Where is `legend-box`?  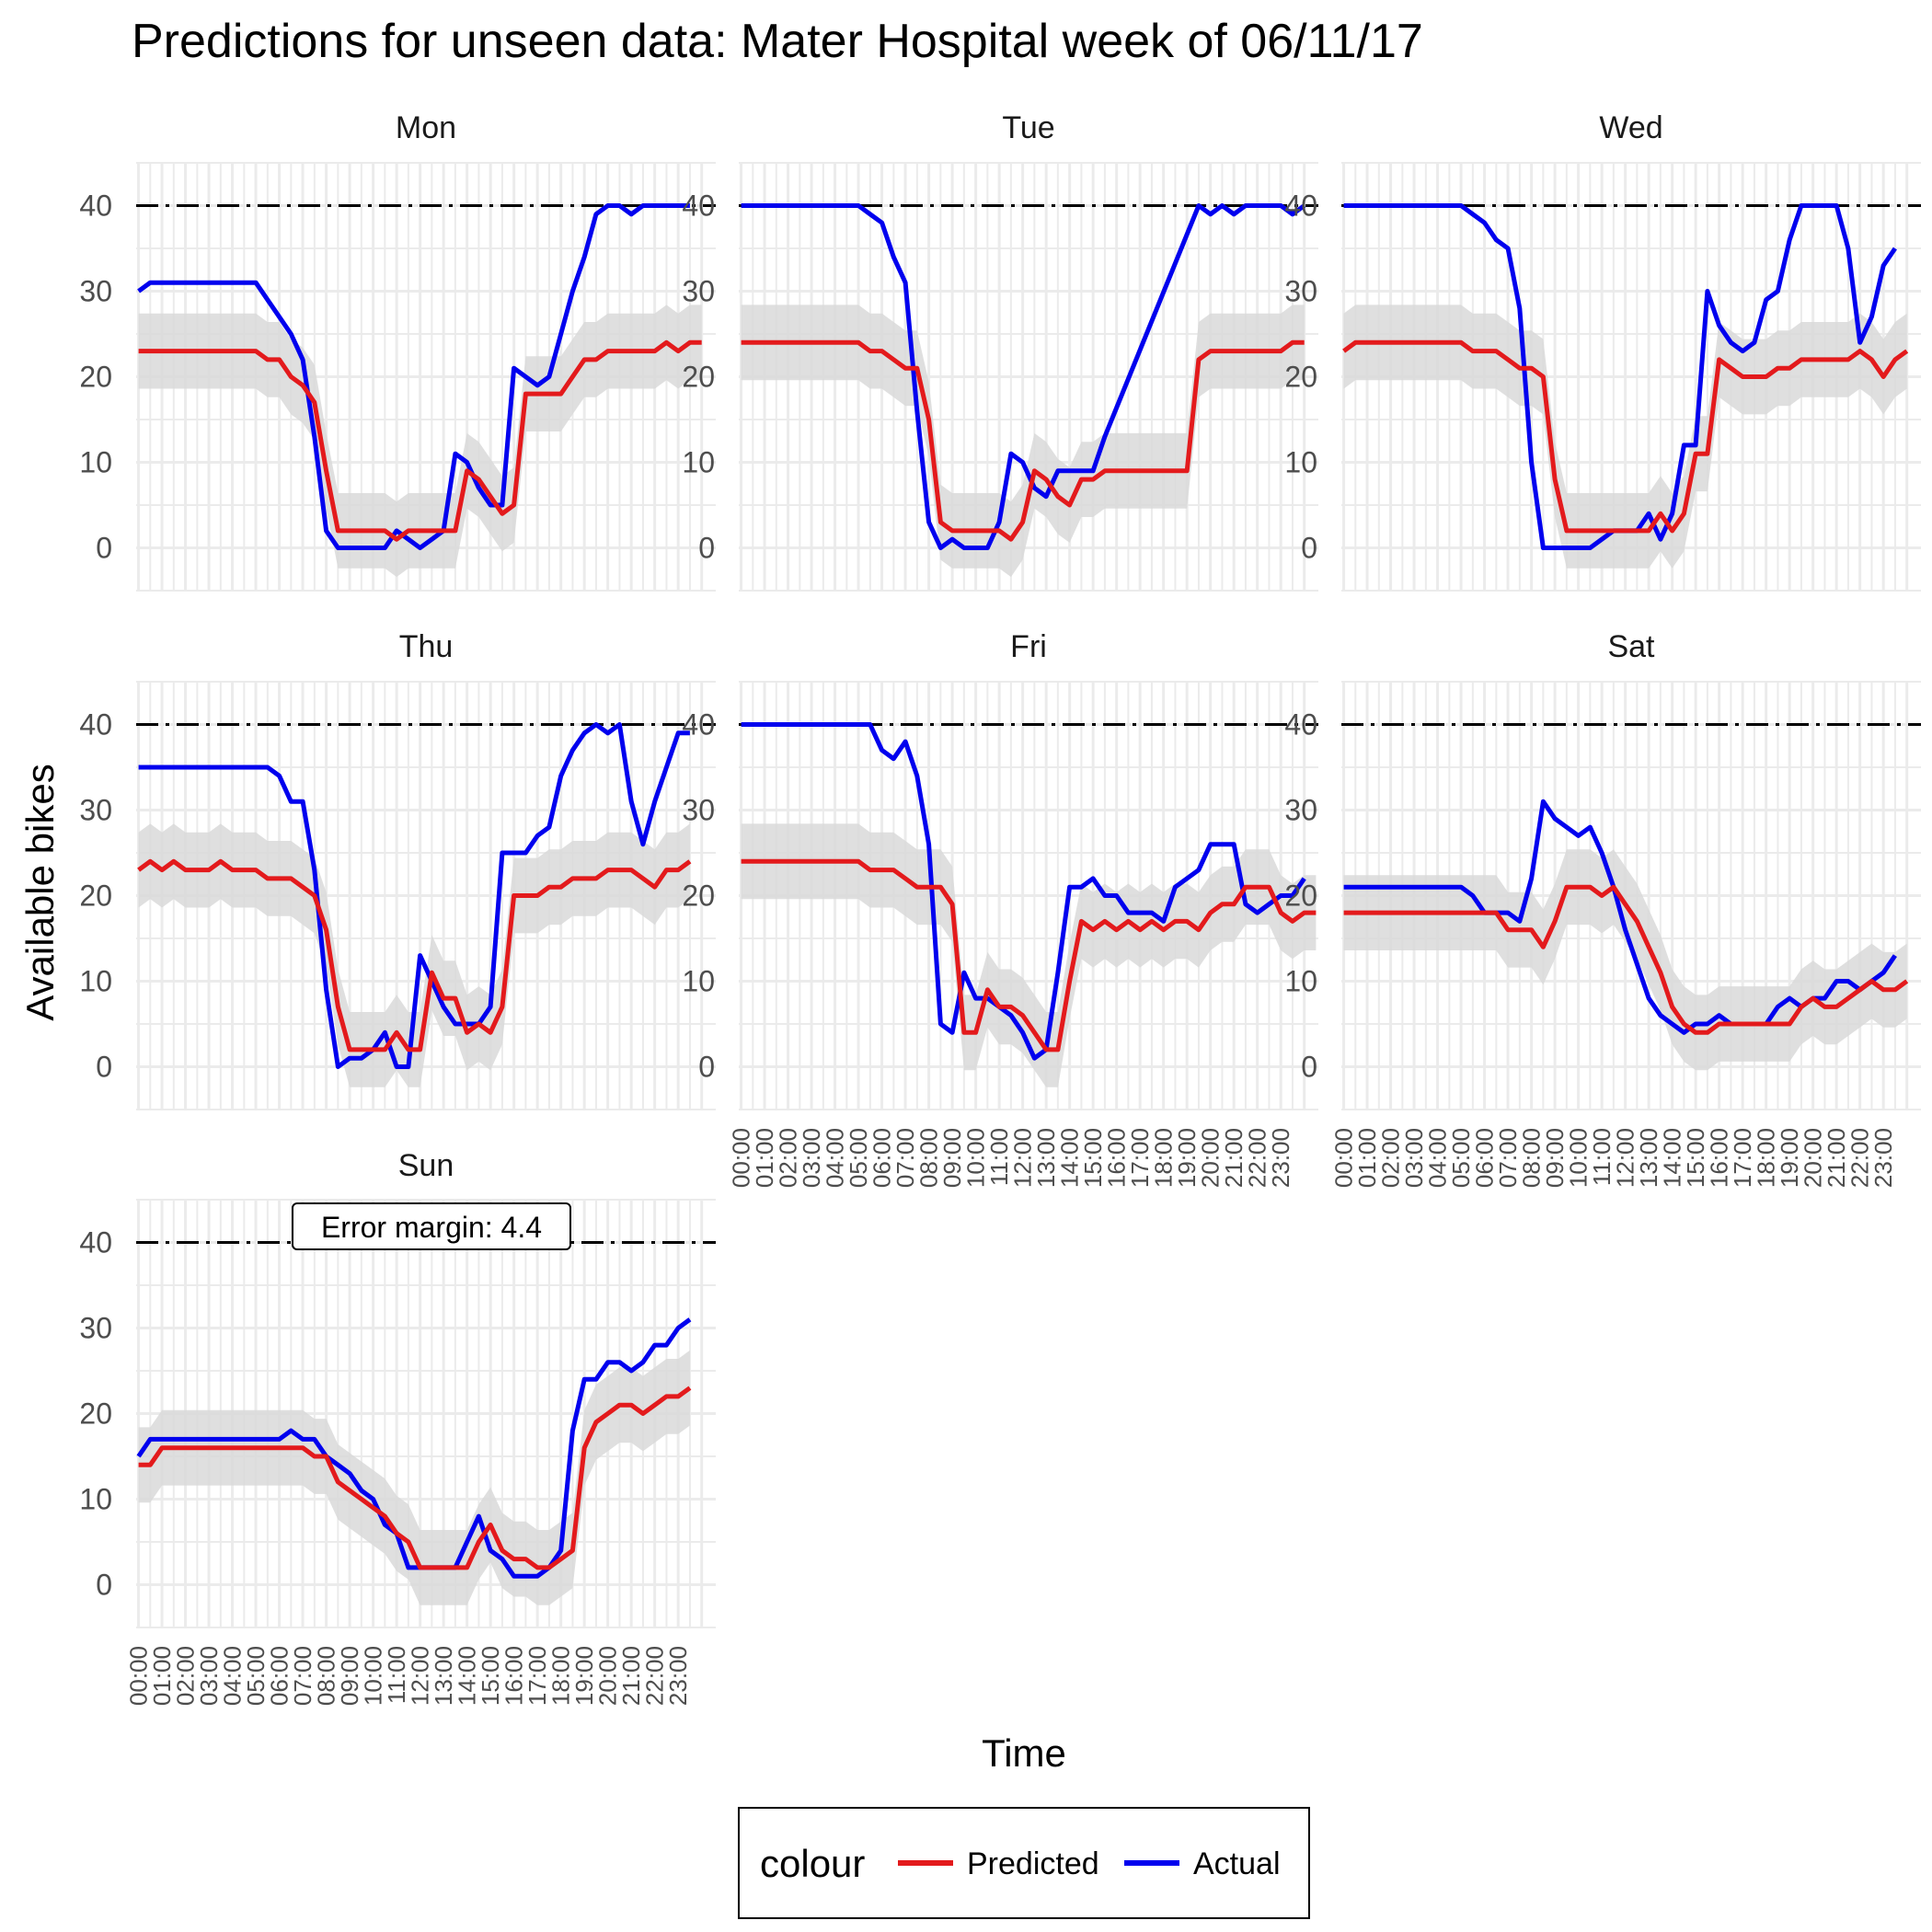
legend-box is located at coordinates (1024, 1863).